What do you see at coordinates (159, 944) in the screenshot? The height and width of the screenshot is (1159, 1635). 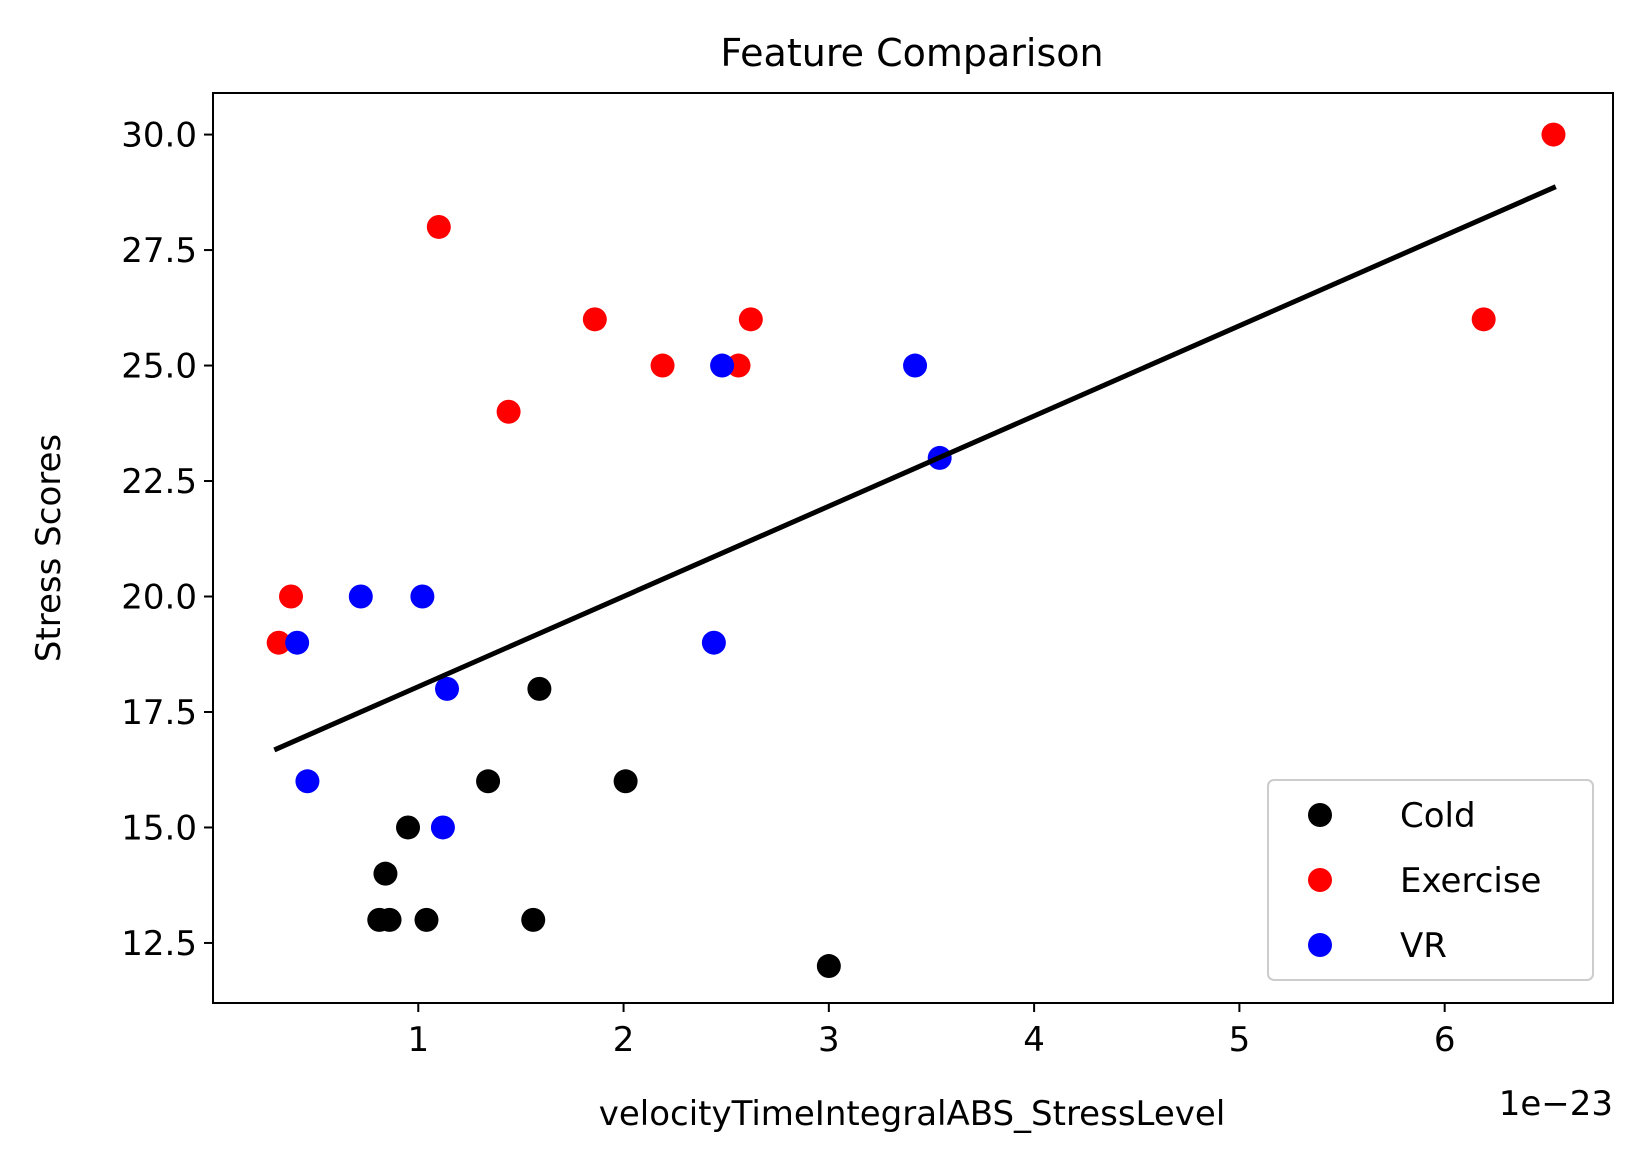 I see `y-tick-label: 12.5` at bounding box center [159, 944].